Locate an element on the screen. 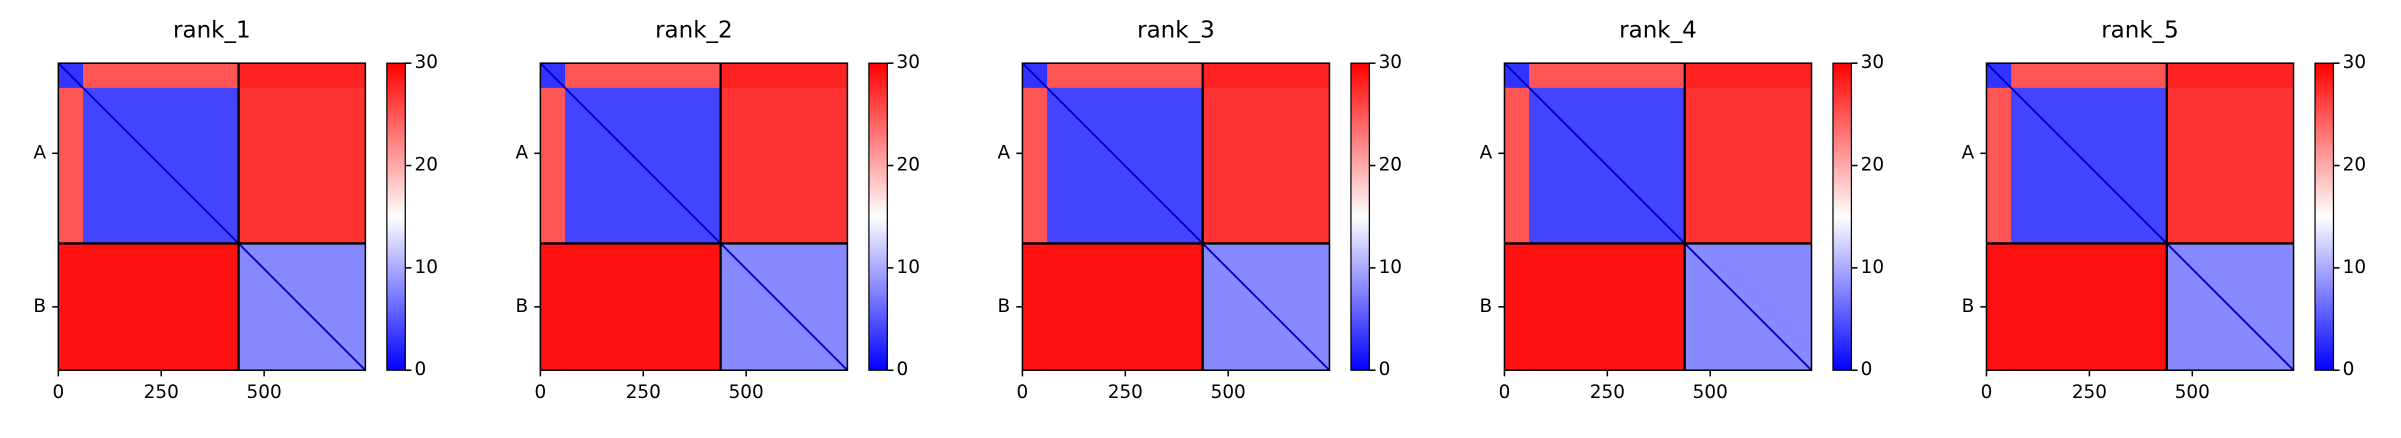  panel-title: rank_4 is located at coordinates (1658, 30).